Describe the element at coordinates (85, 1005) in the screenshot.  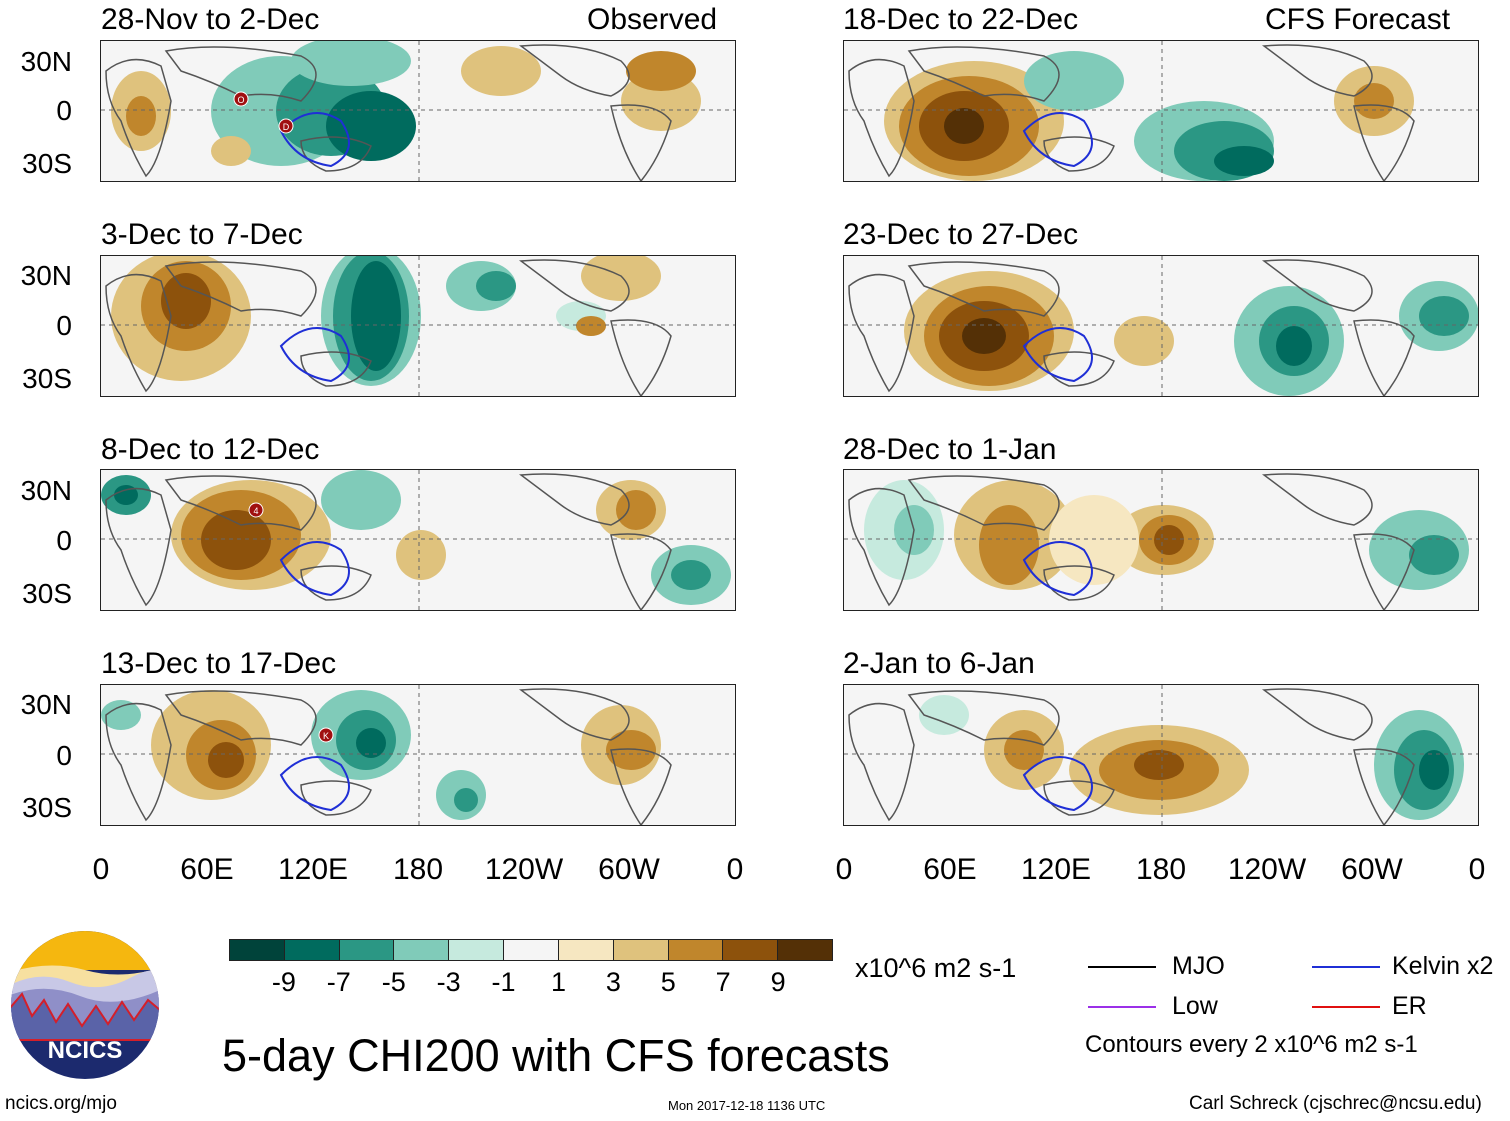
I see `ncics-logo: NCICS` at that location.